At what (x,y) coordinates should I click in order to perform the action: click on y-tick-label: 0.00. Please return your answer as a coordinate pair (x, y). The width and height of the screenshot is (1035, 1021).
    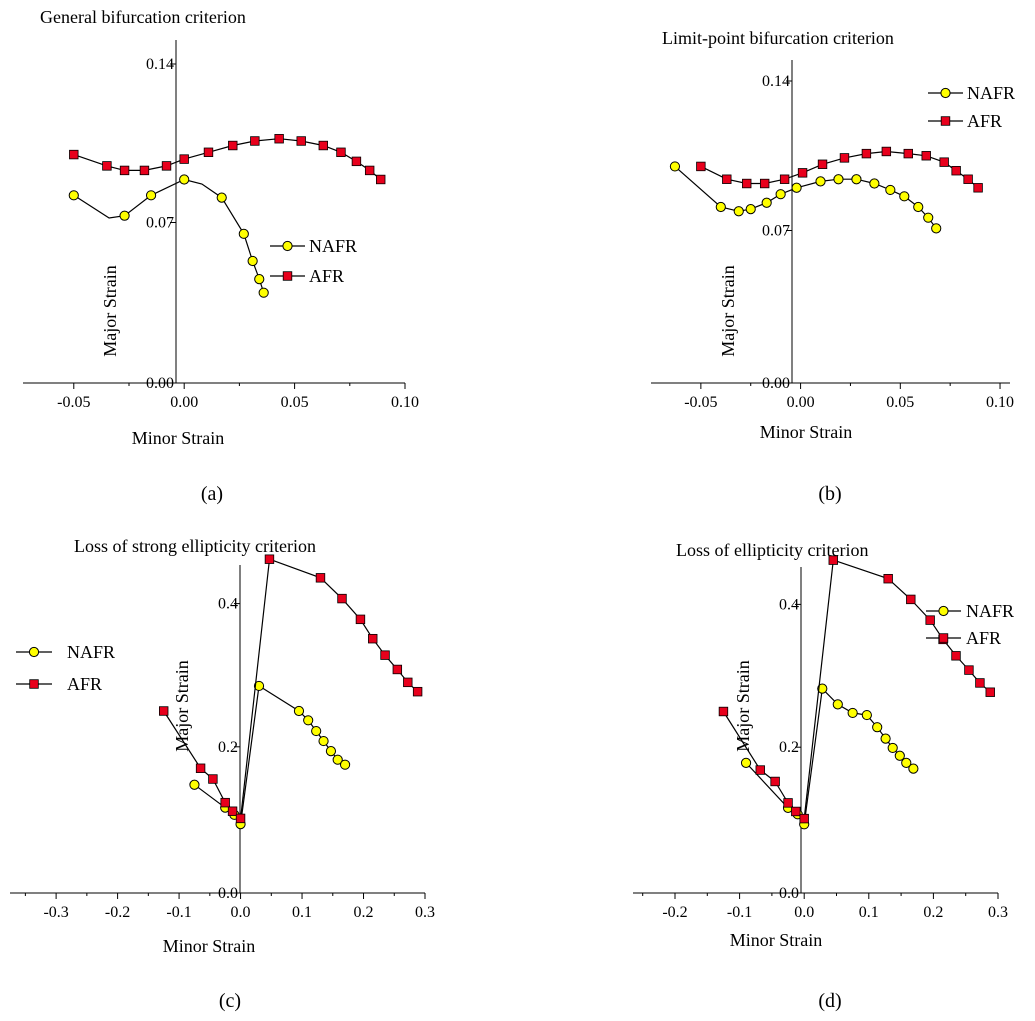
    Looking at the image, I should click on (776, 383).